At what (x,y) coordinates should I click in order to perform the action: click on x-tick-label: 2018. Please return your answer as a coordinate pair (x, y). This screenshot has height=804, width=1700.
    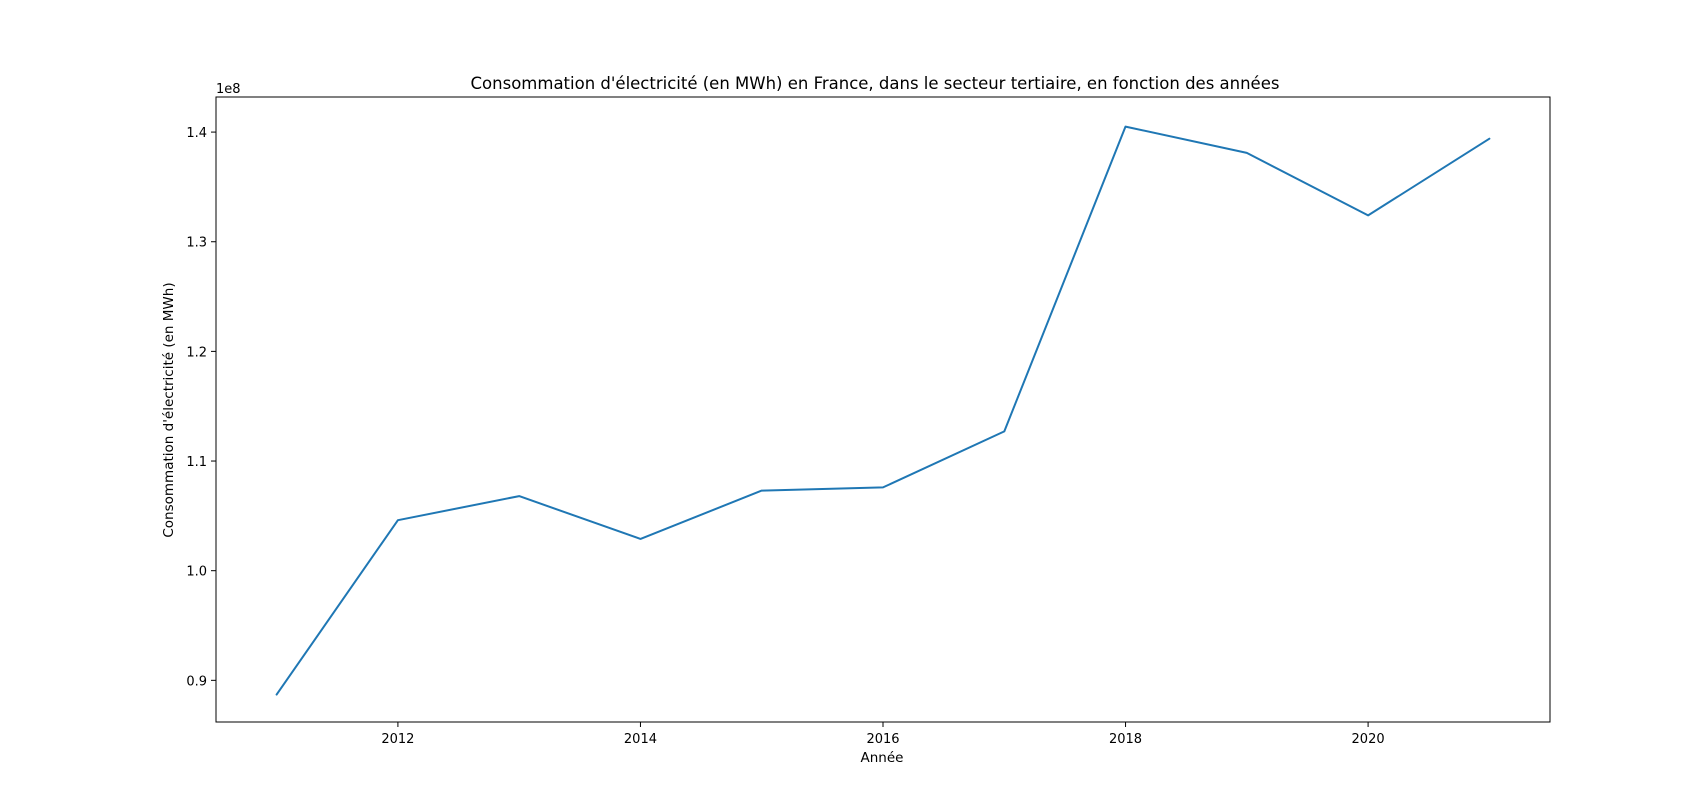
    Looking at the image, I should click on (1125, 739).